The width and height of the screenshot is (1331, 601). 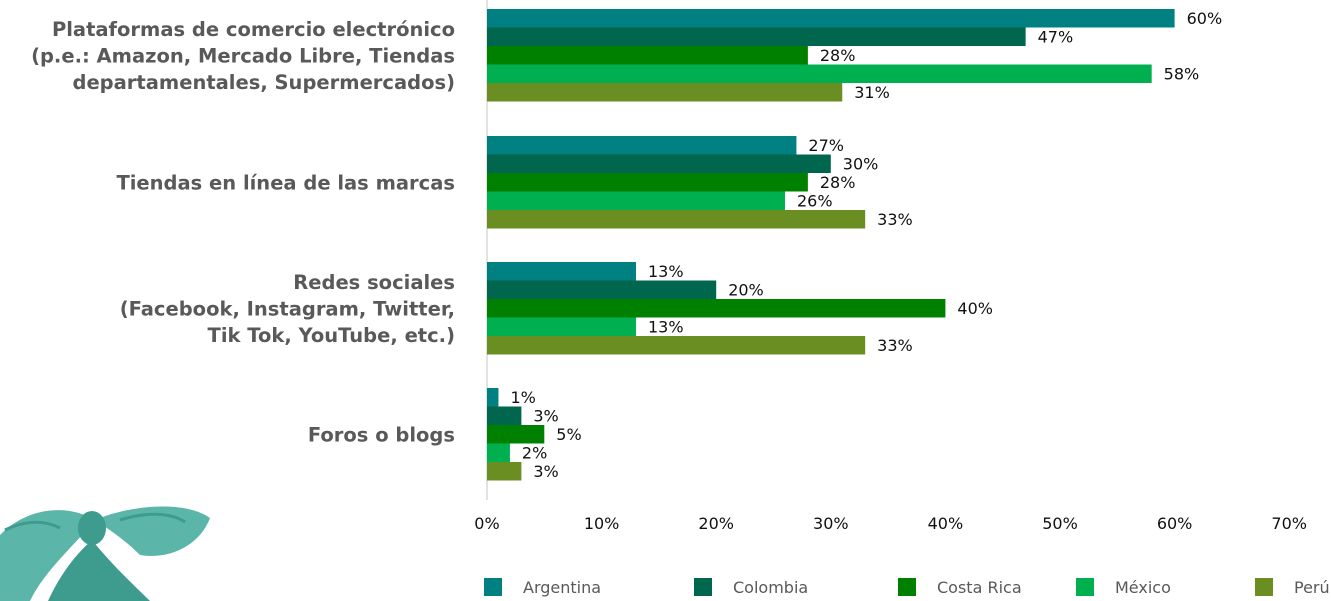 What do you see at coordinates (826, 145) in the screenshot?
I see `data-label: 27%` at bounding box center [826, 145].